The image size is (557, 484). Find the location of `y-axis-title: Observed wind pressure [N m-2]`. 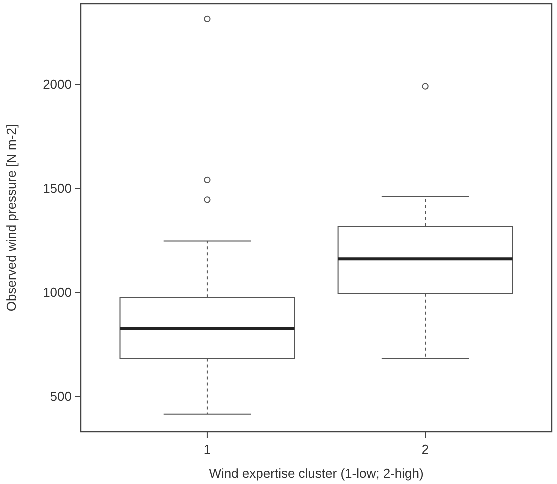

y-axis-title: Observed wind pressure [N m-2] is located at coordinates (11, 218).